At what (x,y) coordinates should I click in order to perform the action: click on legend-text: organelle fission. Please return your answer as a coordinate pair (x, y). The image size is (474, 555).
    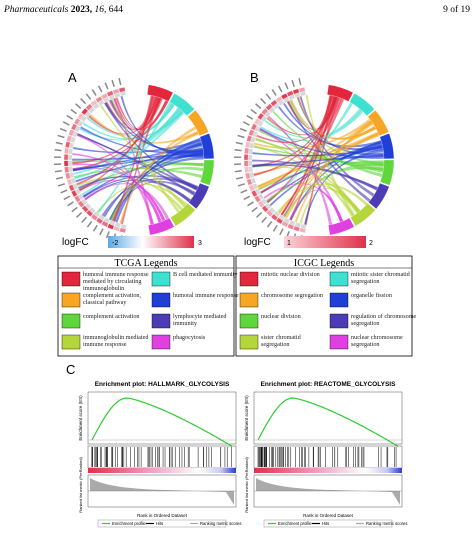
    Looking at the image, I should click on (371, 295).